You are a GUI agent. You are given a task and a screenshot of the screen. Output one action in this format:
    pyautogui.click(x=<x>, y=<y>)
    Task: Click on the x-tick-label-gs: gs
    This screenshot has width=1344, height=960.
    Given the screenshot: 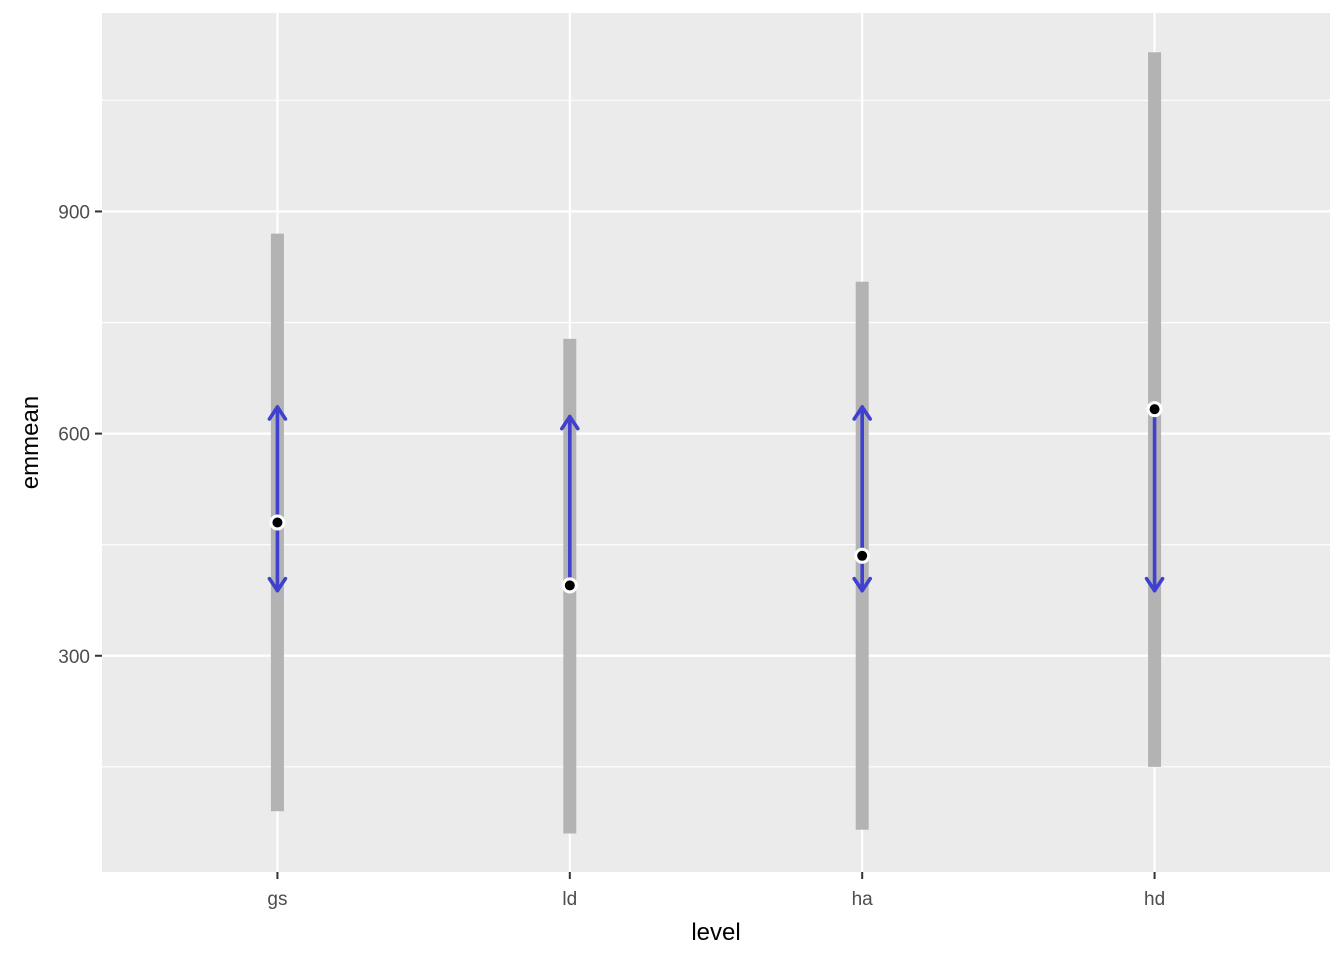 What is the action you would take?
    pyautogui.click(x=277, y=899)
    